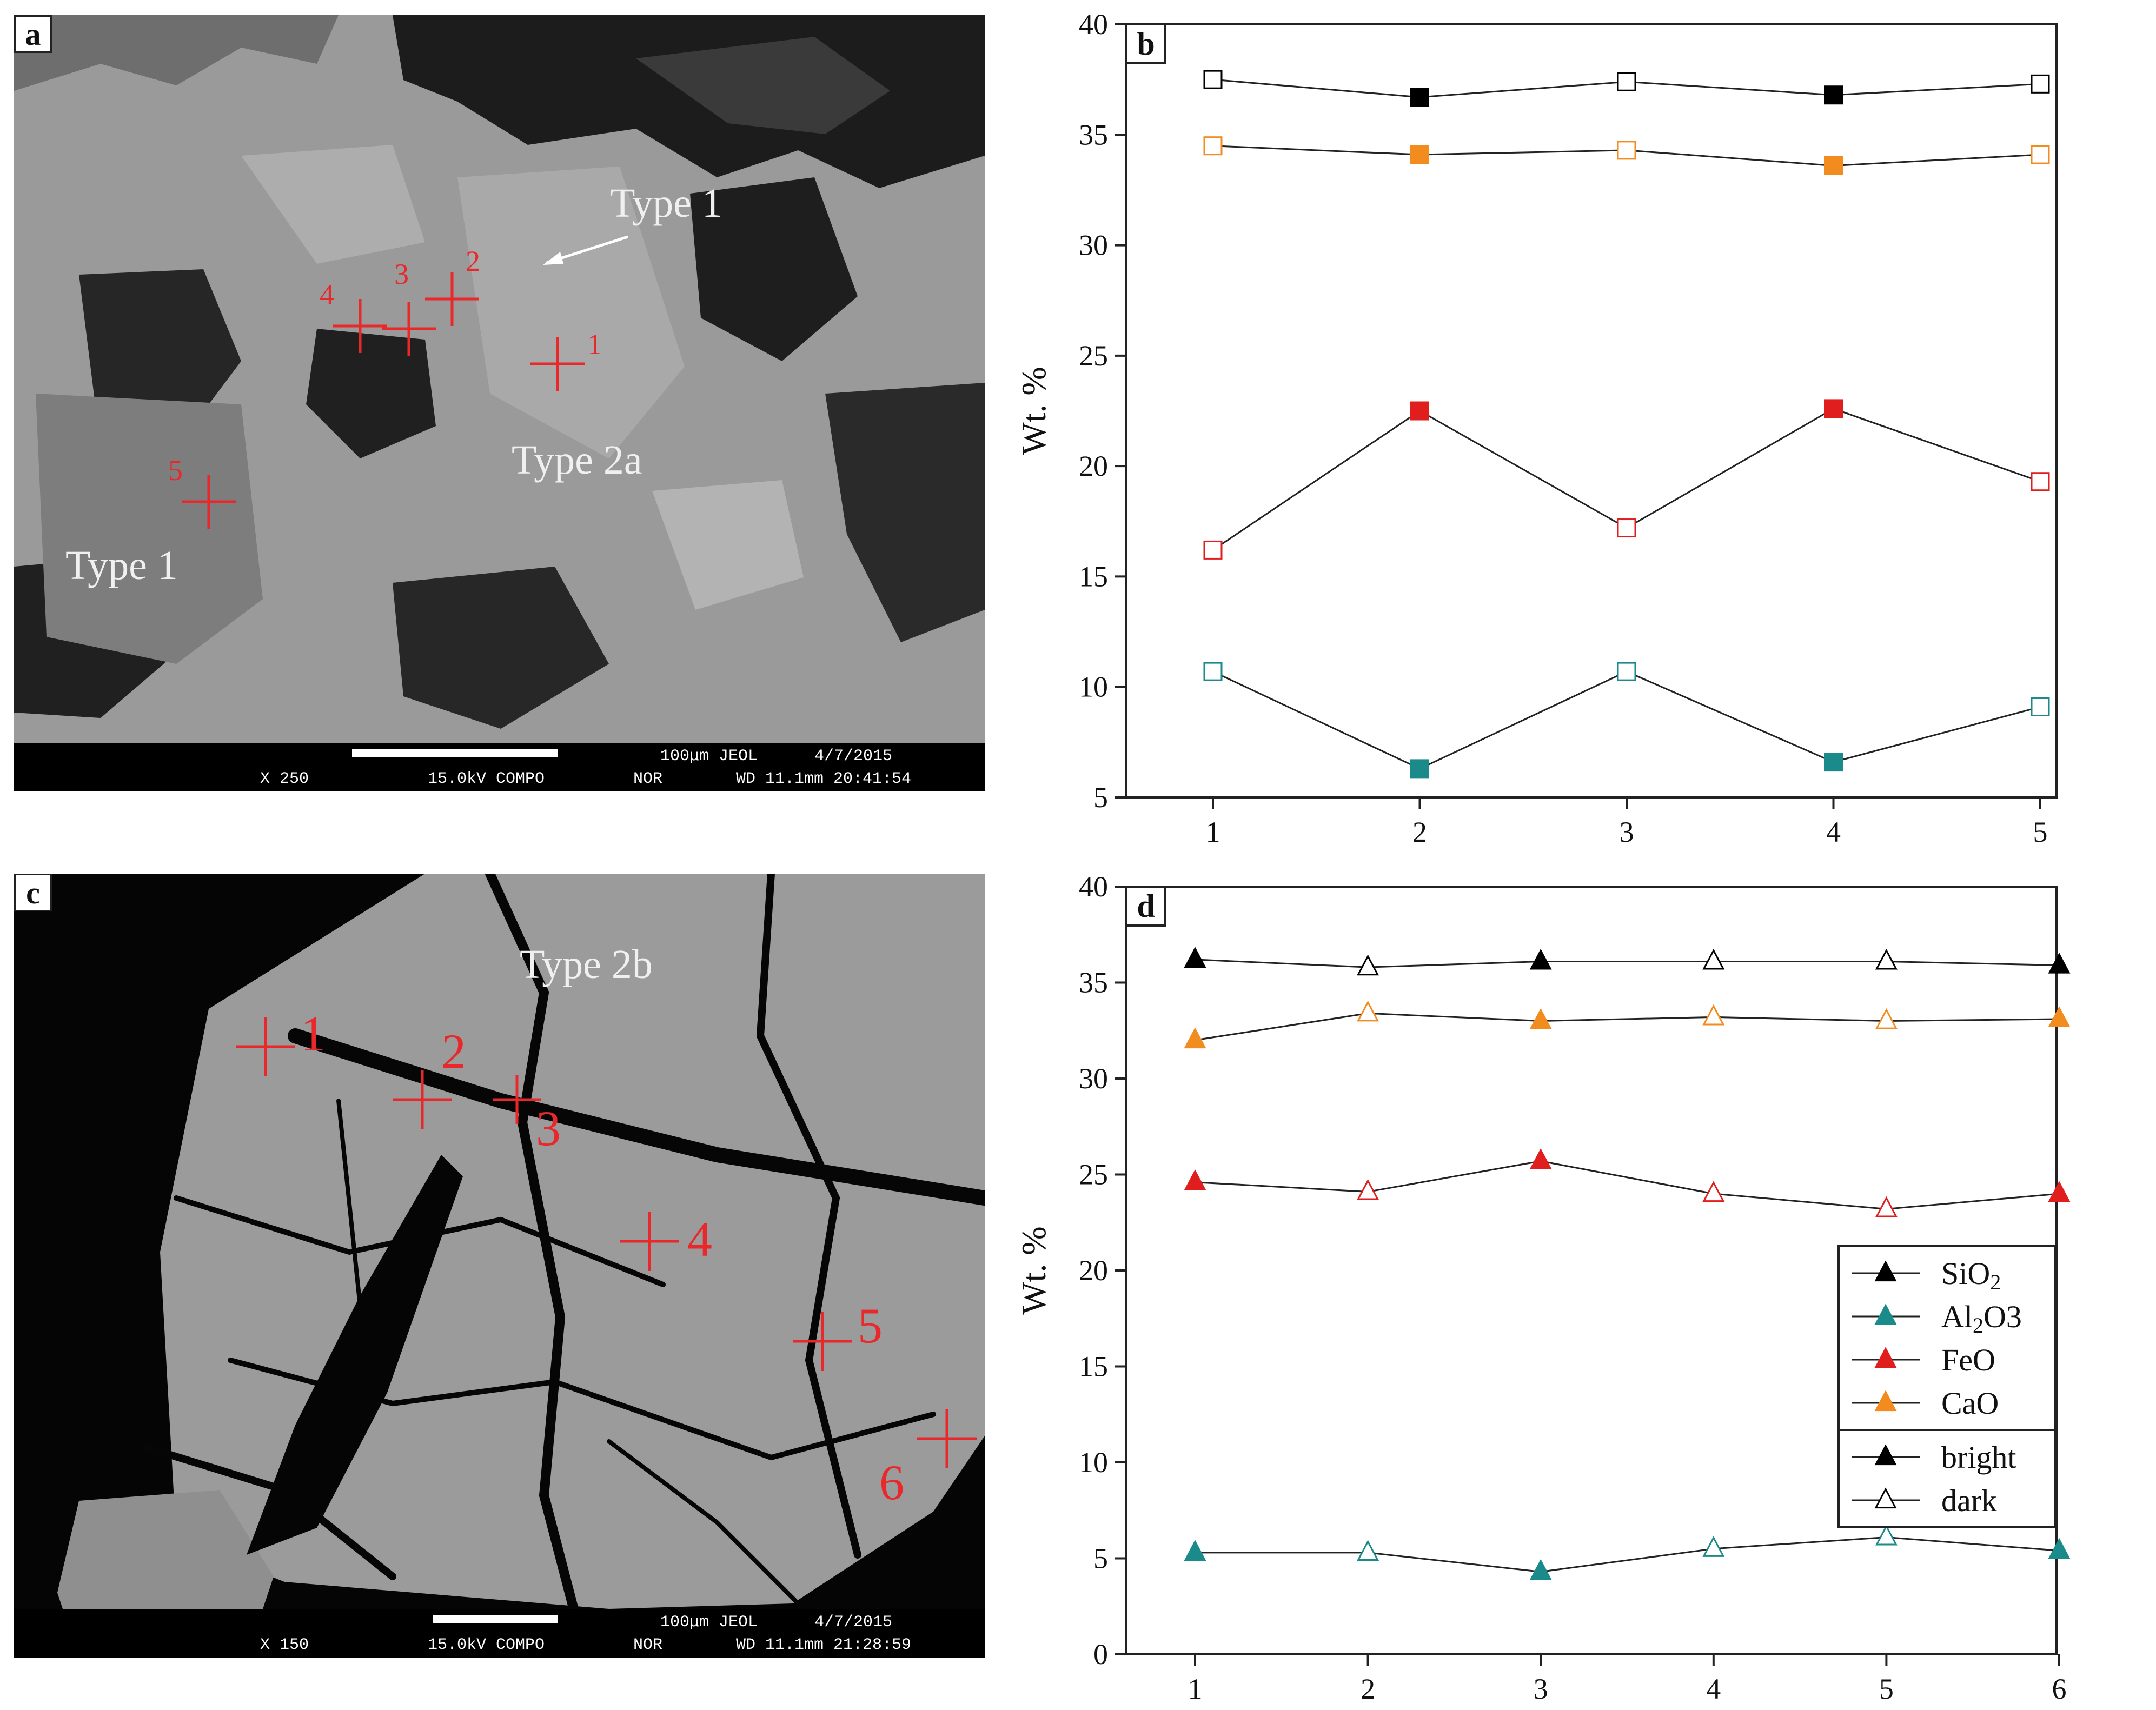  Describe the element at coordinates (1093, 1175) in the screenshot. I see `y-tick-label: 25` at that location.